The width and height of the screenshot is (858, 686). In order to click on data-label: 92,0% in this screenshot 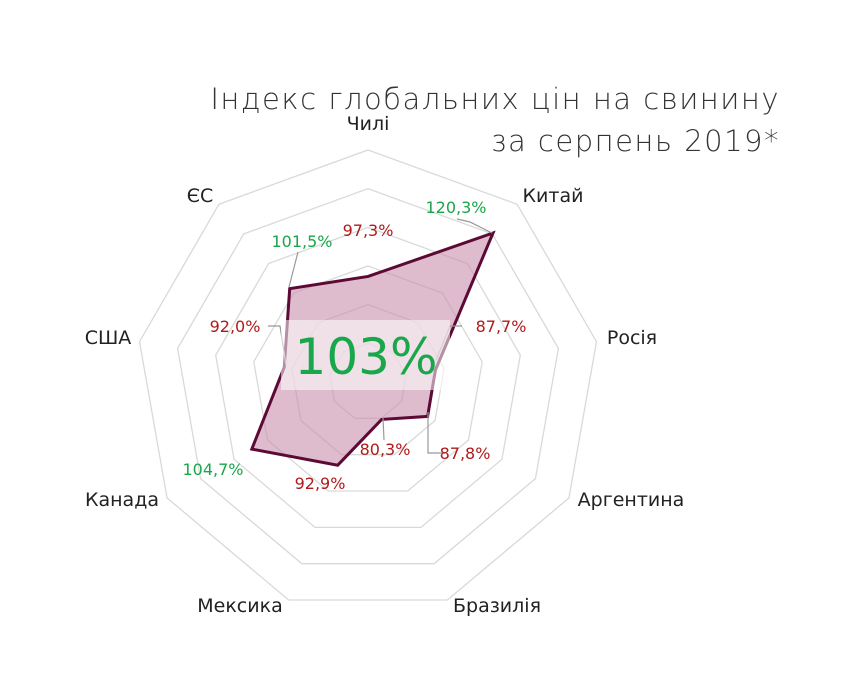, I will do `click(235, 326)`.